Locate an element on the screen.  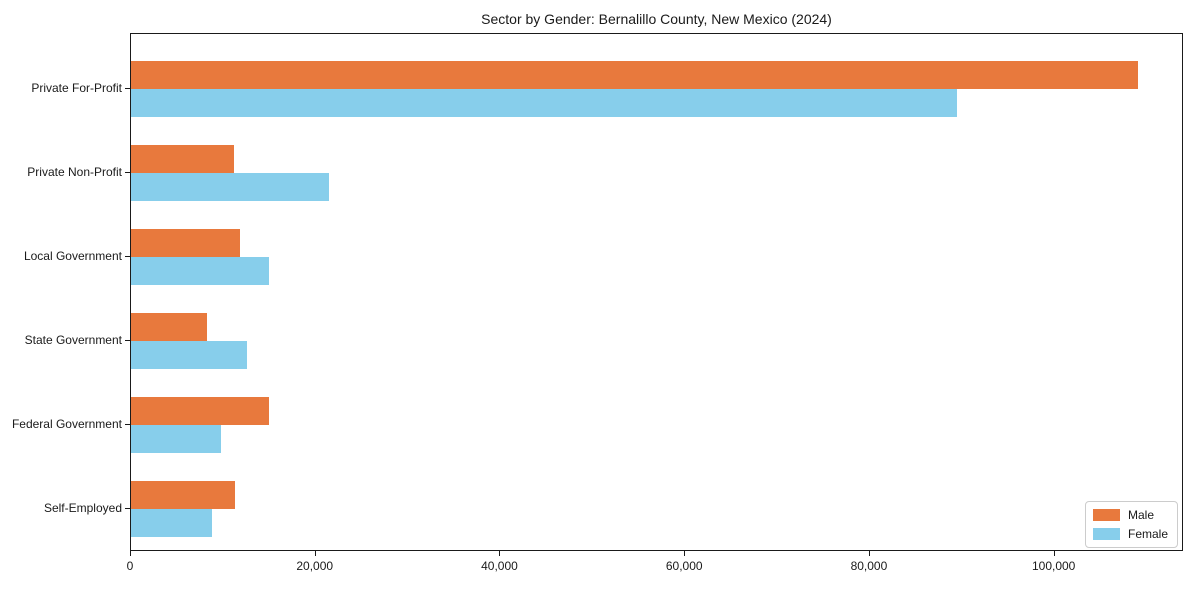
legend-swatch-female is located at coordinates (1106, 534).